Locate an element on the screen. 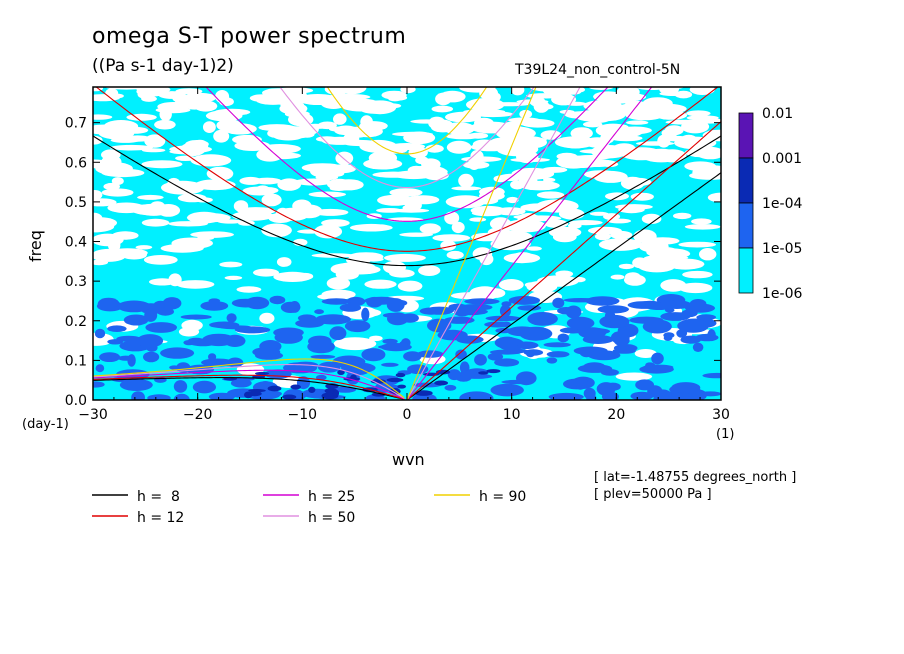 The width and height of the screenshot is (904, 654). legend-label: h = 50 is located at coordinates (331, 518).